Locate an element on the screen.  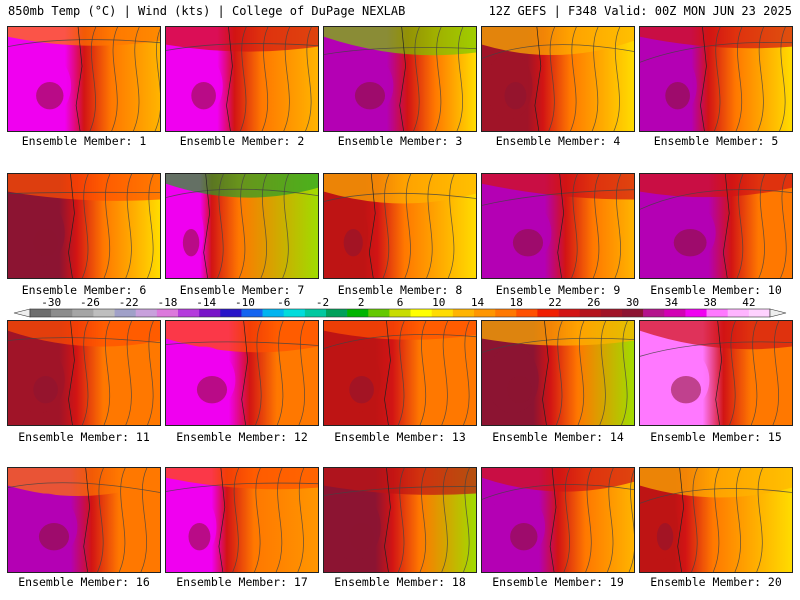
colorbar-tick-label: 42 is located at coordinates (748, 302).